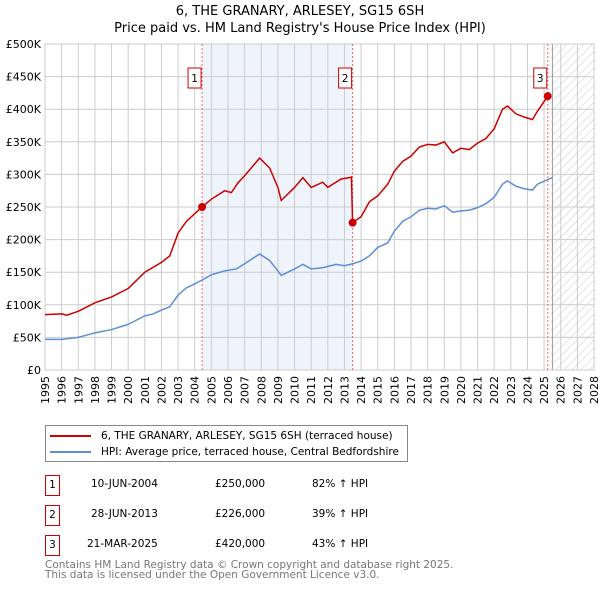  Describe the element at coordinates (52, 545) in the screenshot. I see `sale-number-badge: 3` at that location.